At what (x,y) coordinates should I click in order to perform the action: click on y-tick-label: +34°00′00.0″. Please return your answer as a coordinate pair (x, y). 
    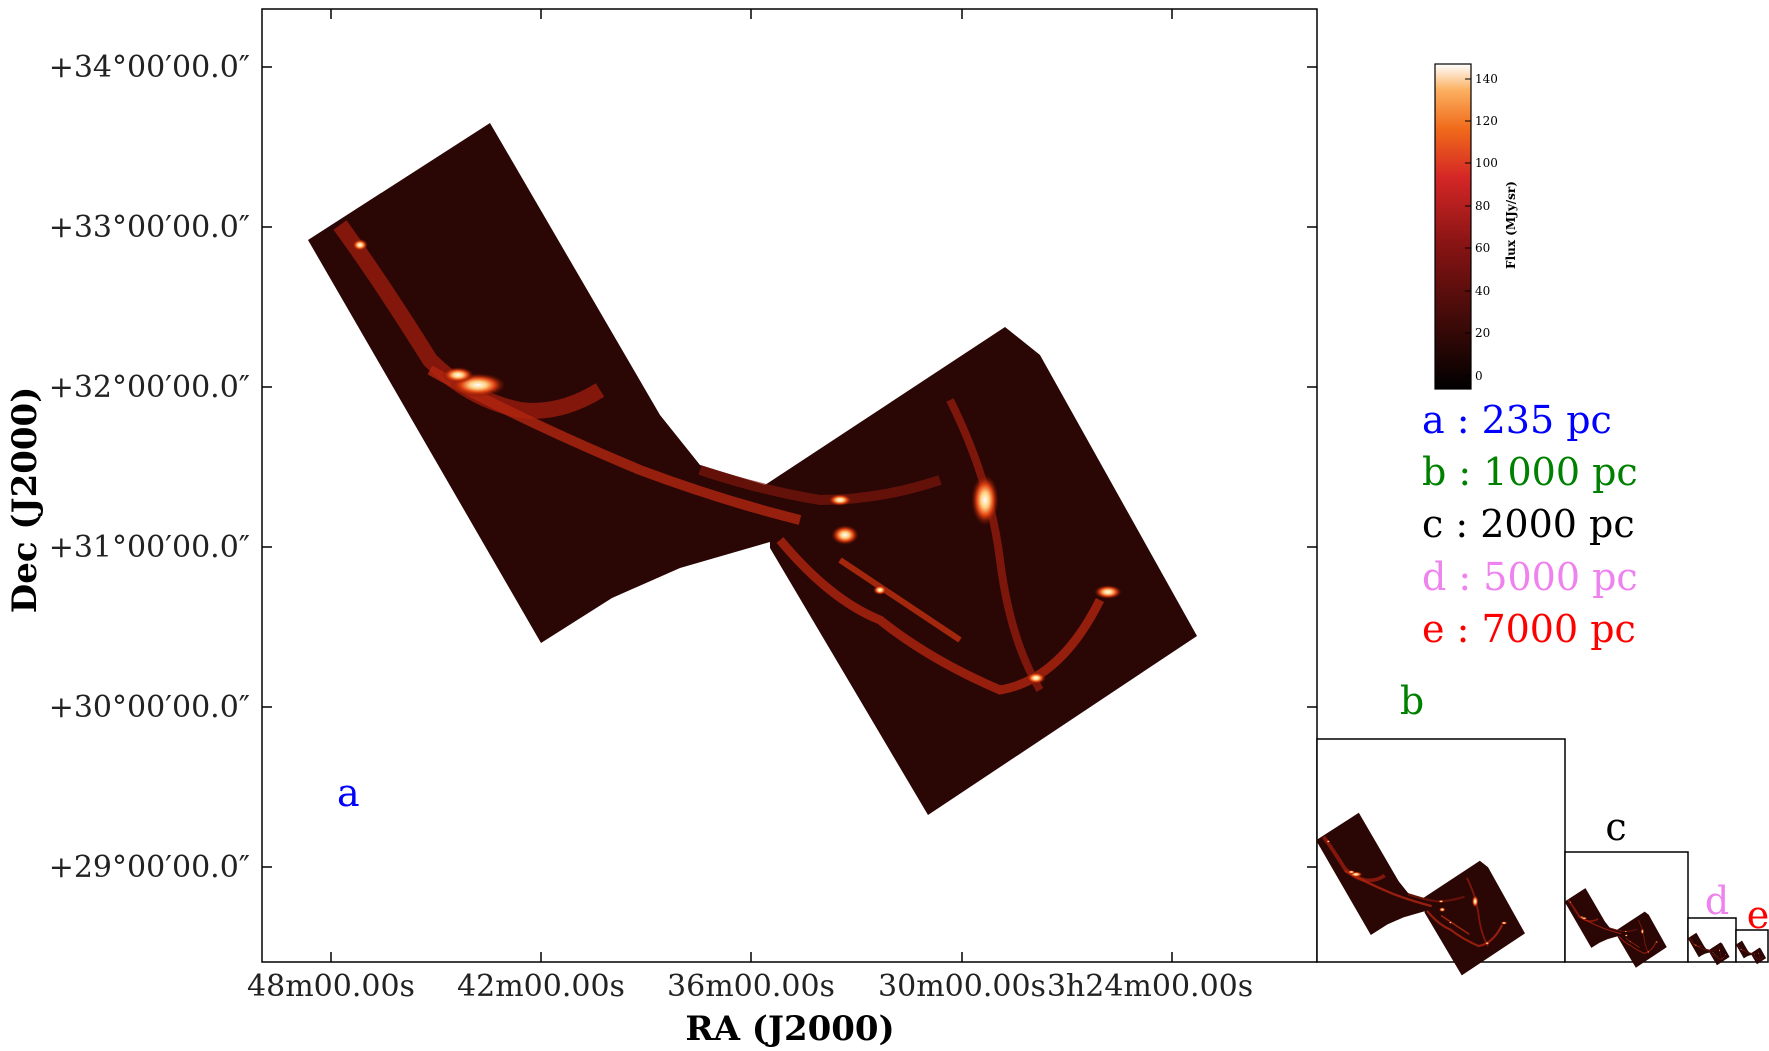
    Looking at the image, I should click on (149, 67).